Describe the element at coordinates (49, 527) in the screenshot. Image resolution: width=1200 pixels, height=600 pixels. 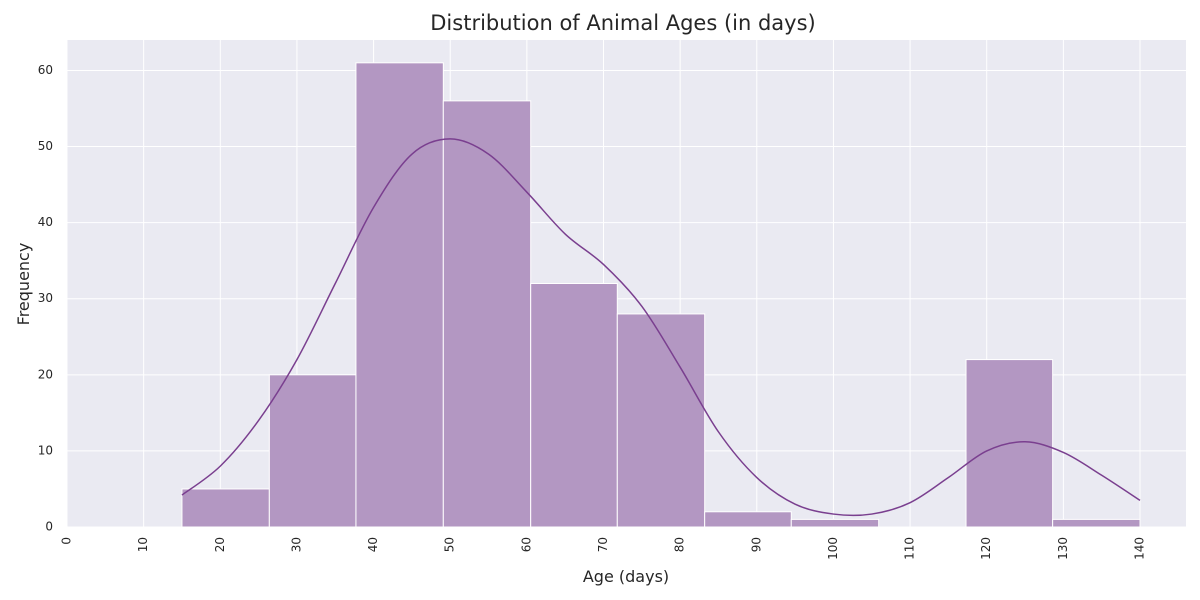
I see `y-tick-label: 0` at that location.